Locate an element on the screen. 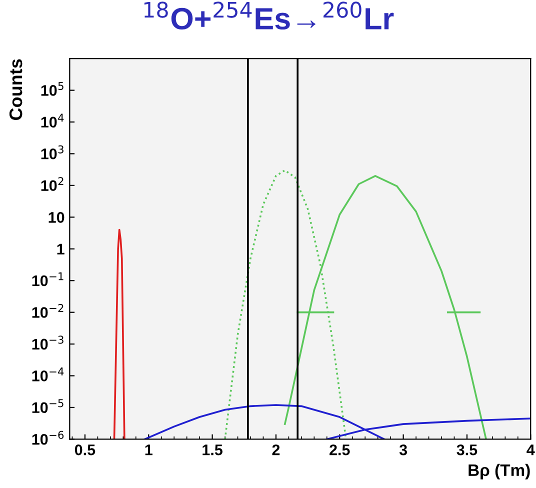  y-tick-label: 10$^{2}$ is located at coordinates (52, 184).